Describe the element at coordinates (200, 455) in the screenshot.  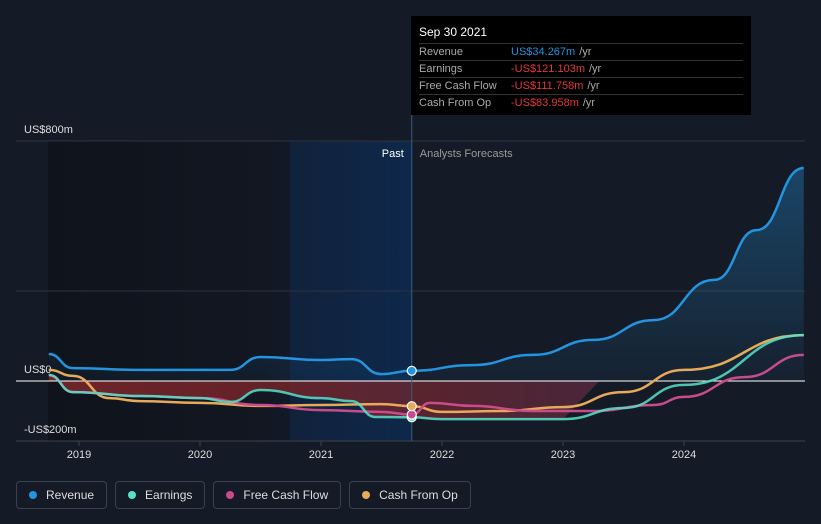
I see `x-tick-label: 2020` at that location.